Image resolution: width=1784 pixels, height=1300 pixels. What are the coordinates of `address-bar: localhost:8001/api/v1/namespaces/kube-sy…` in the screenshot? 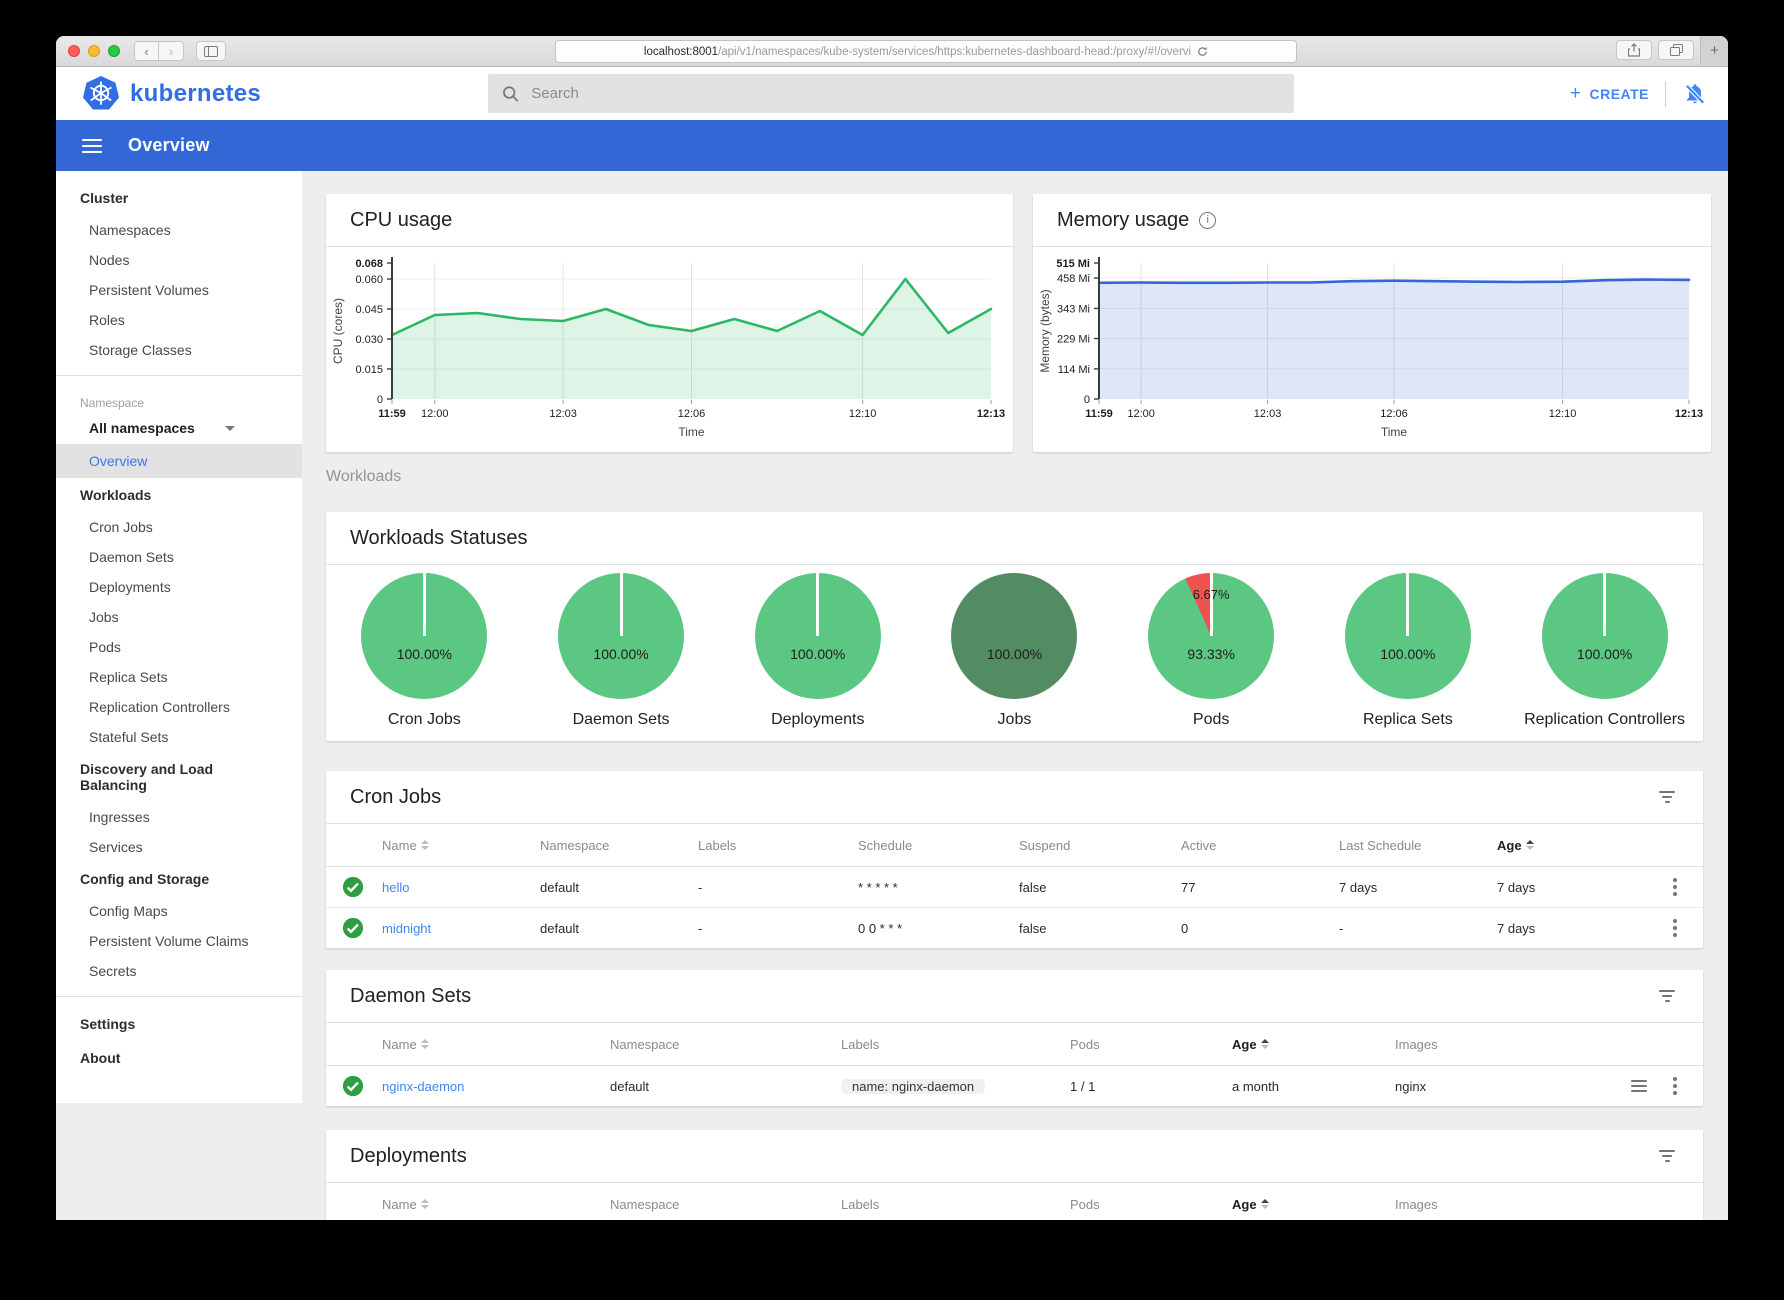 It's located at (926, 51).